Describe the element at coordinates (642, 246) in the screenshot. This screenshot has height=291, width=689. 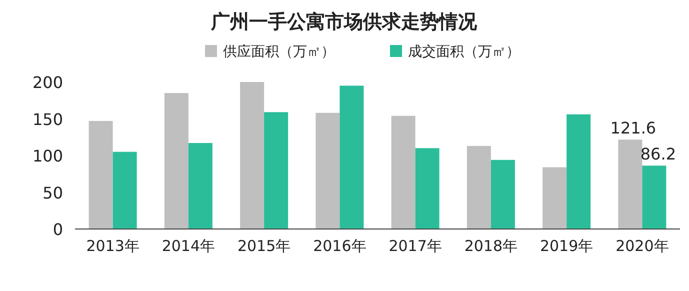
I see `x-tick-label: 2020年` at that location.